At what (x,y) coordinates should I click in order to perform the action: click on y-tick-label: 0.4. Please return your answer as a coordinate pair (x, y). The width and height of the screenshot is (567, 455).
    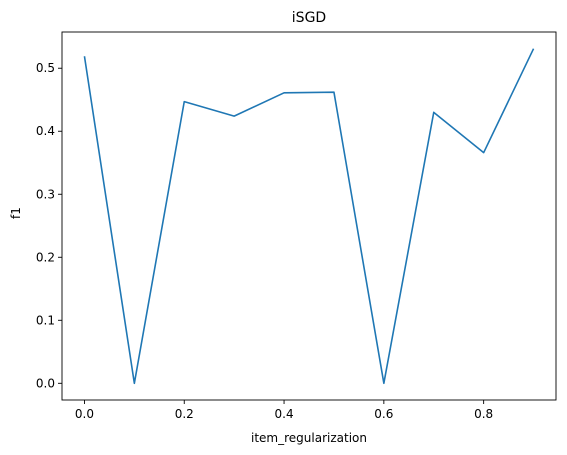
    Looking at the image, I should click on (45, 131).